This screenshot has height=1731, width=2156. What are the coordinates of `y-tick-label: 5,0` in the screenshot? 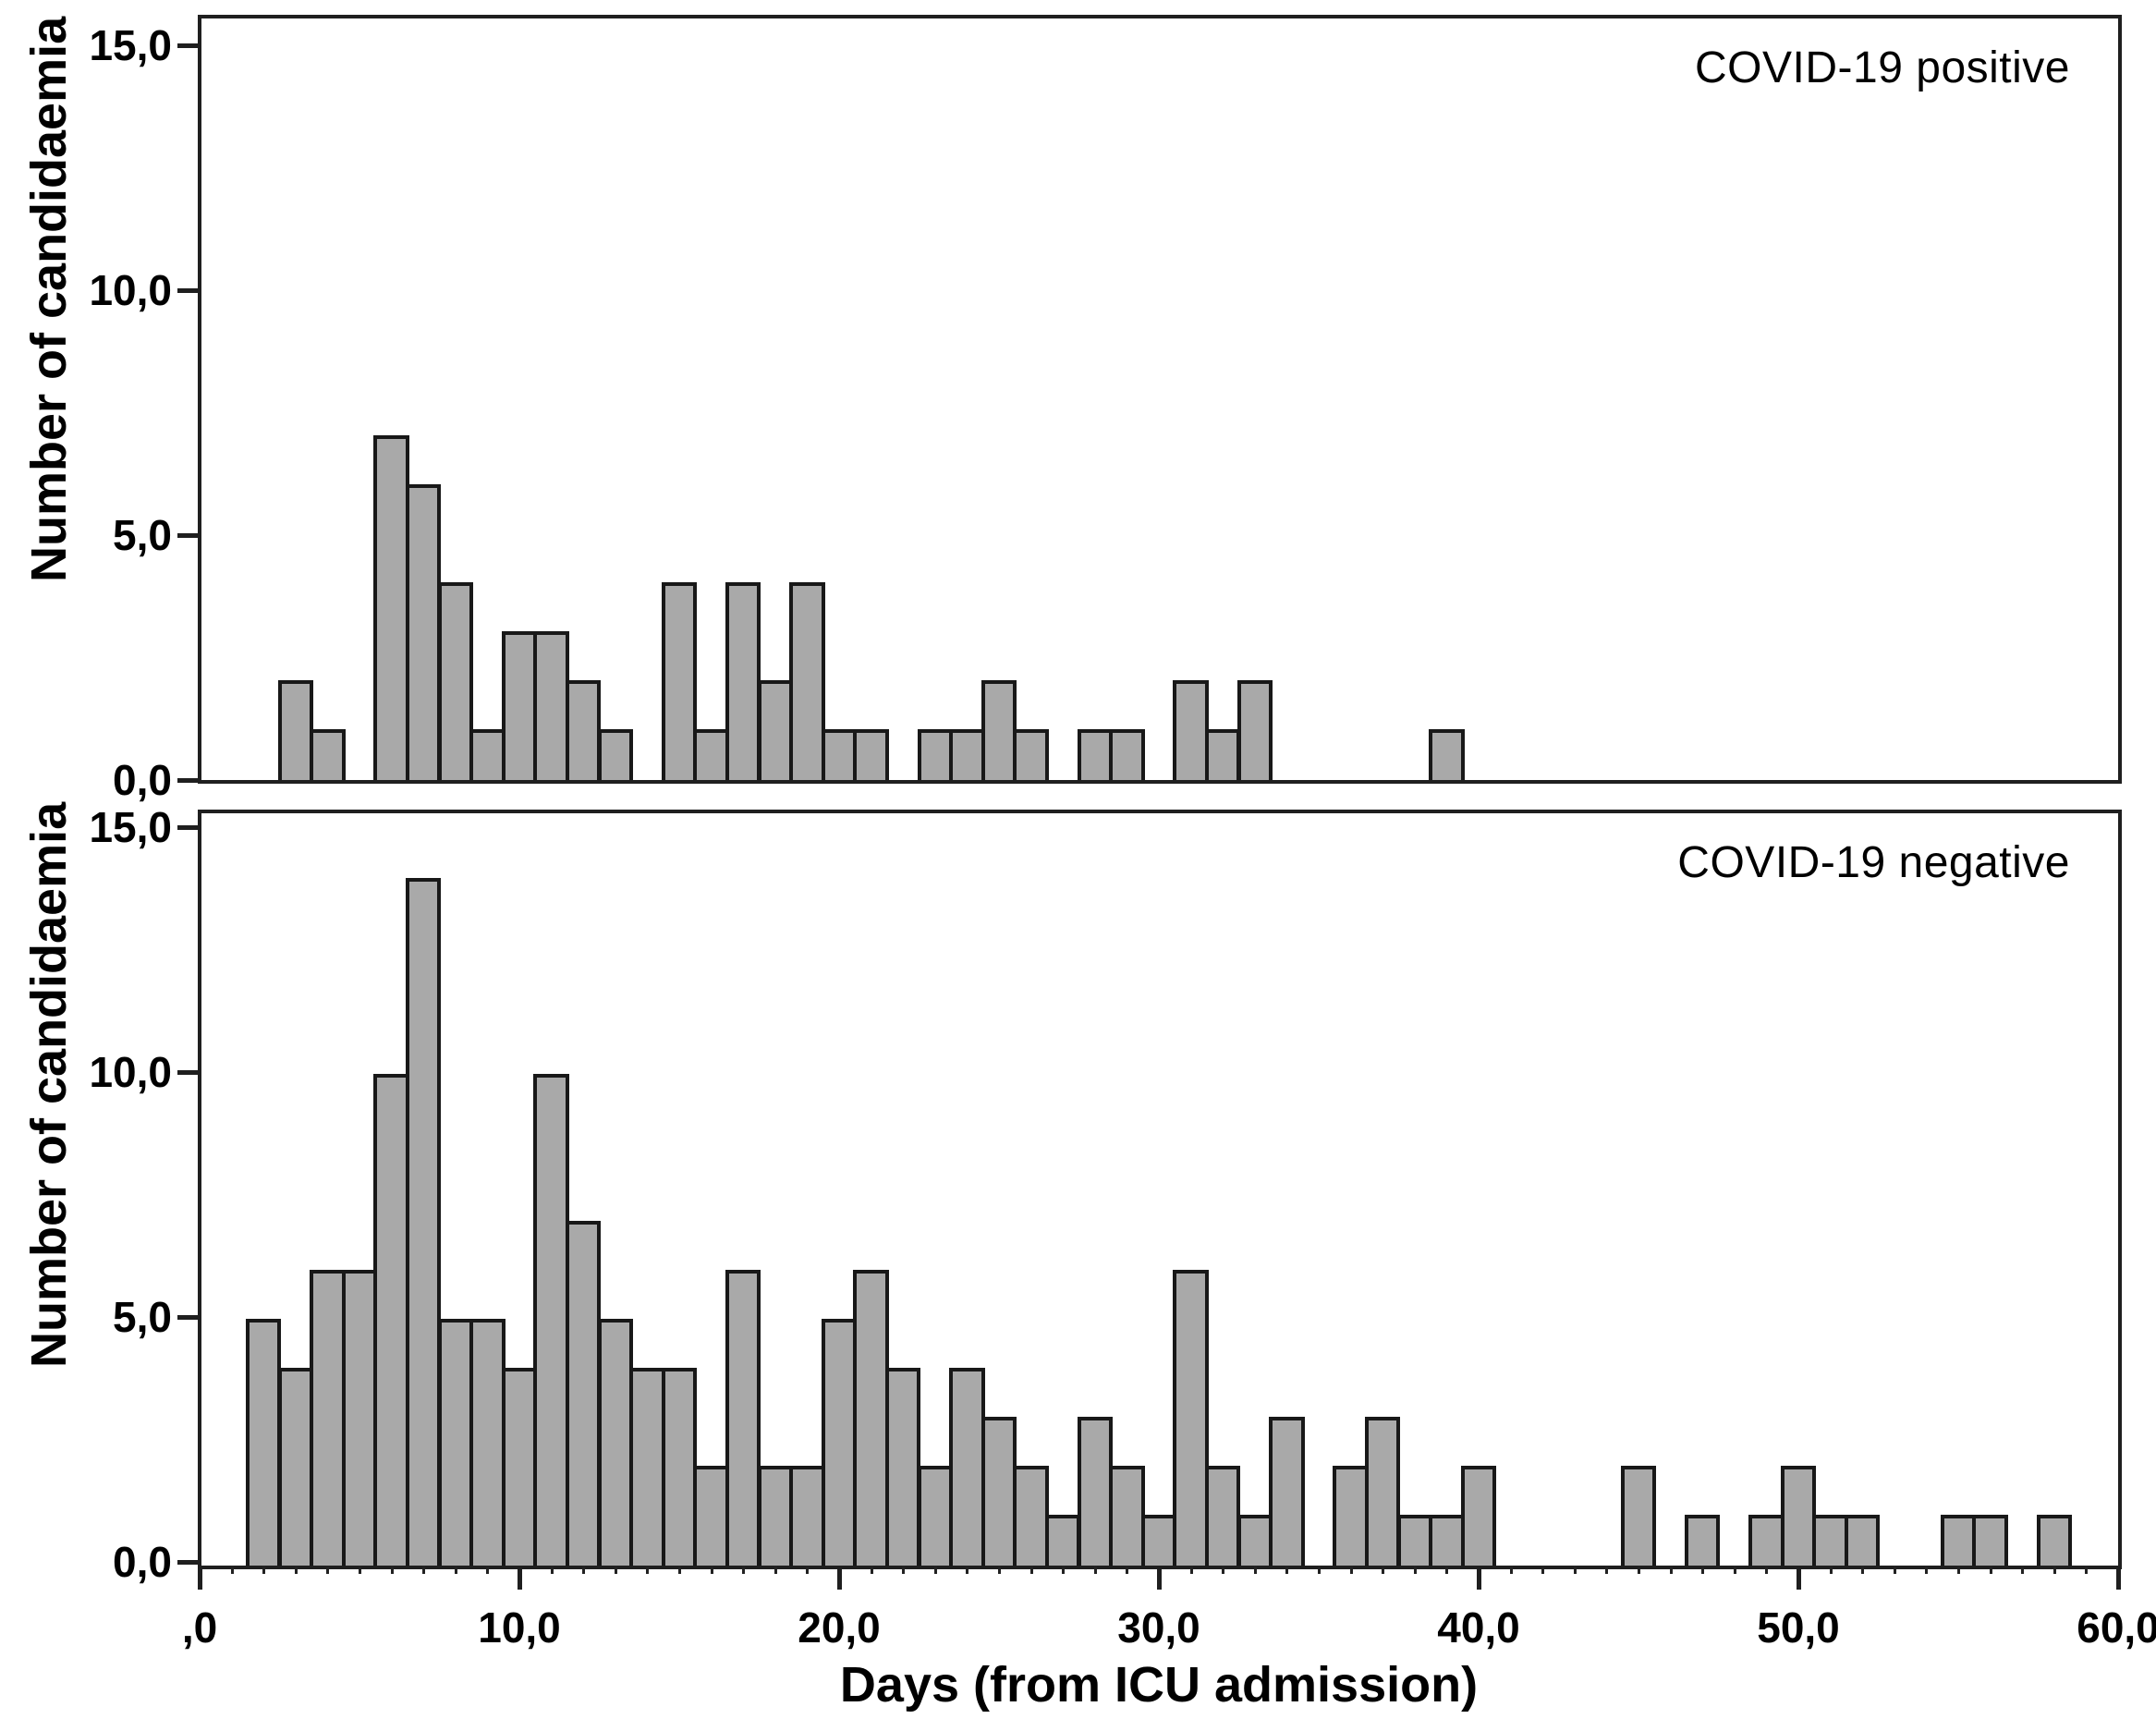 It's located at (142, 1317).